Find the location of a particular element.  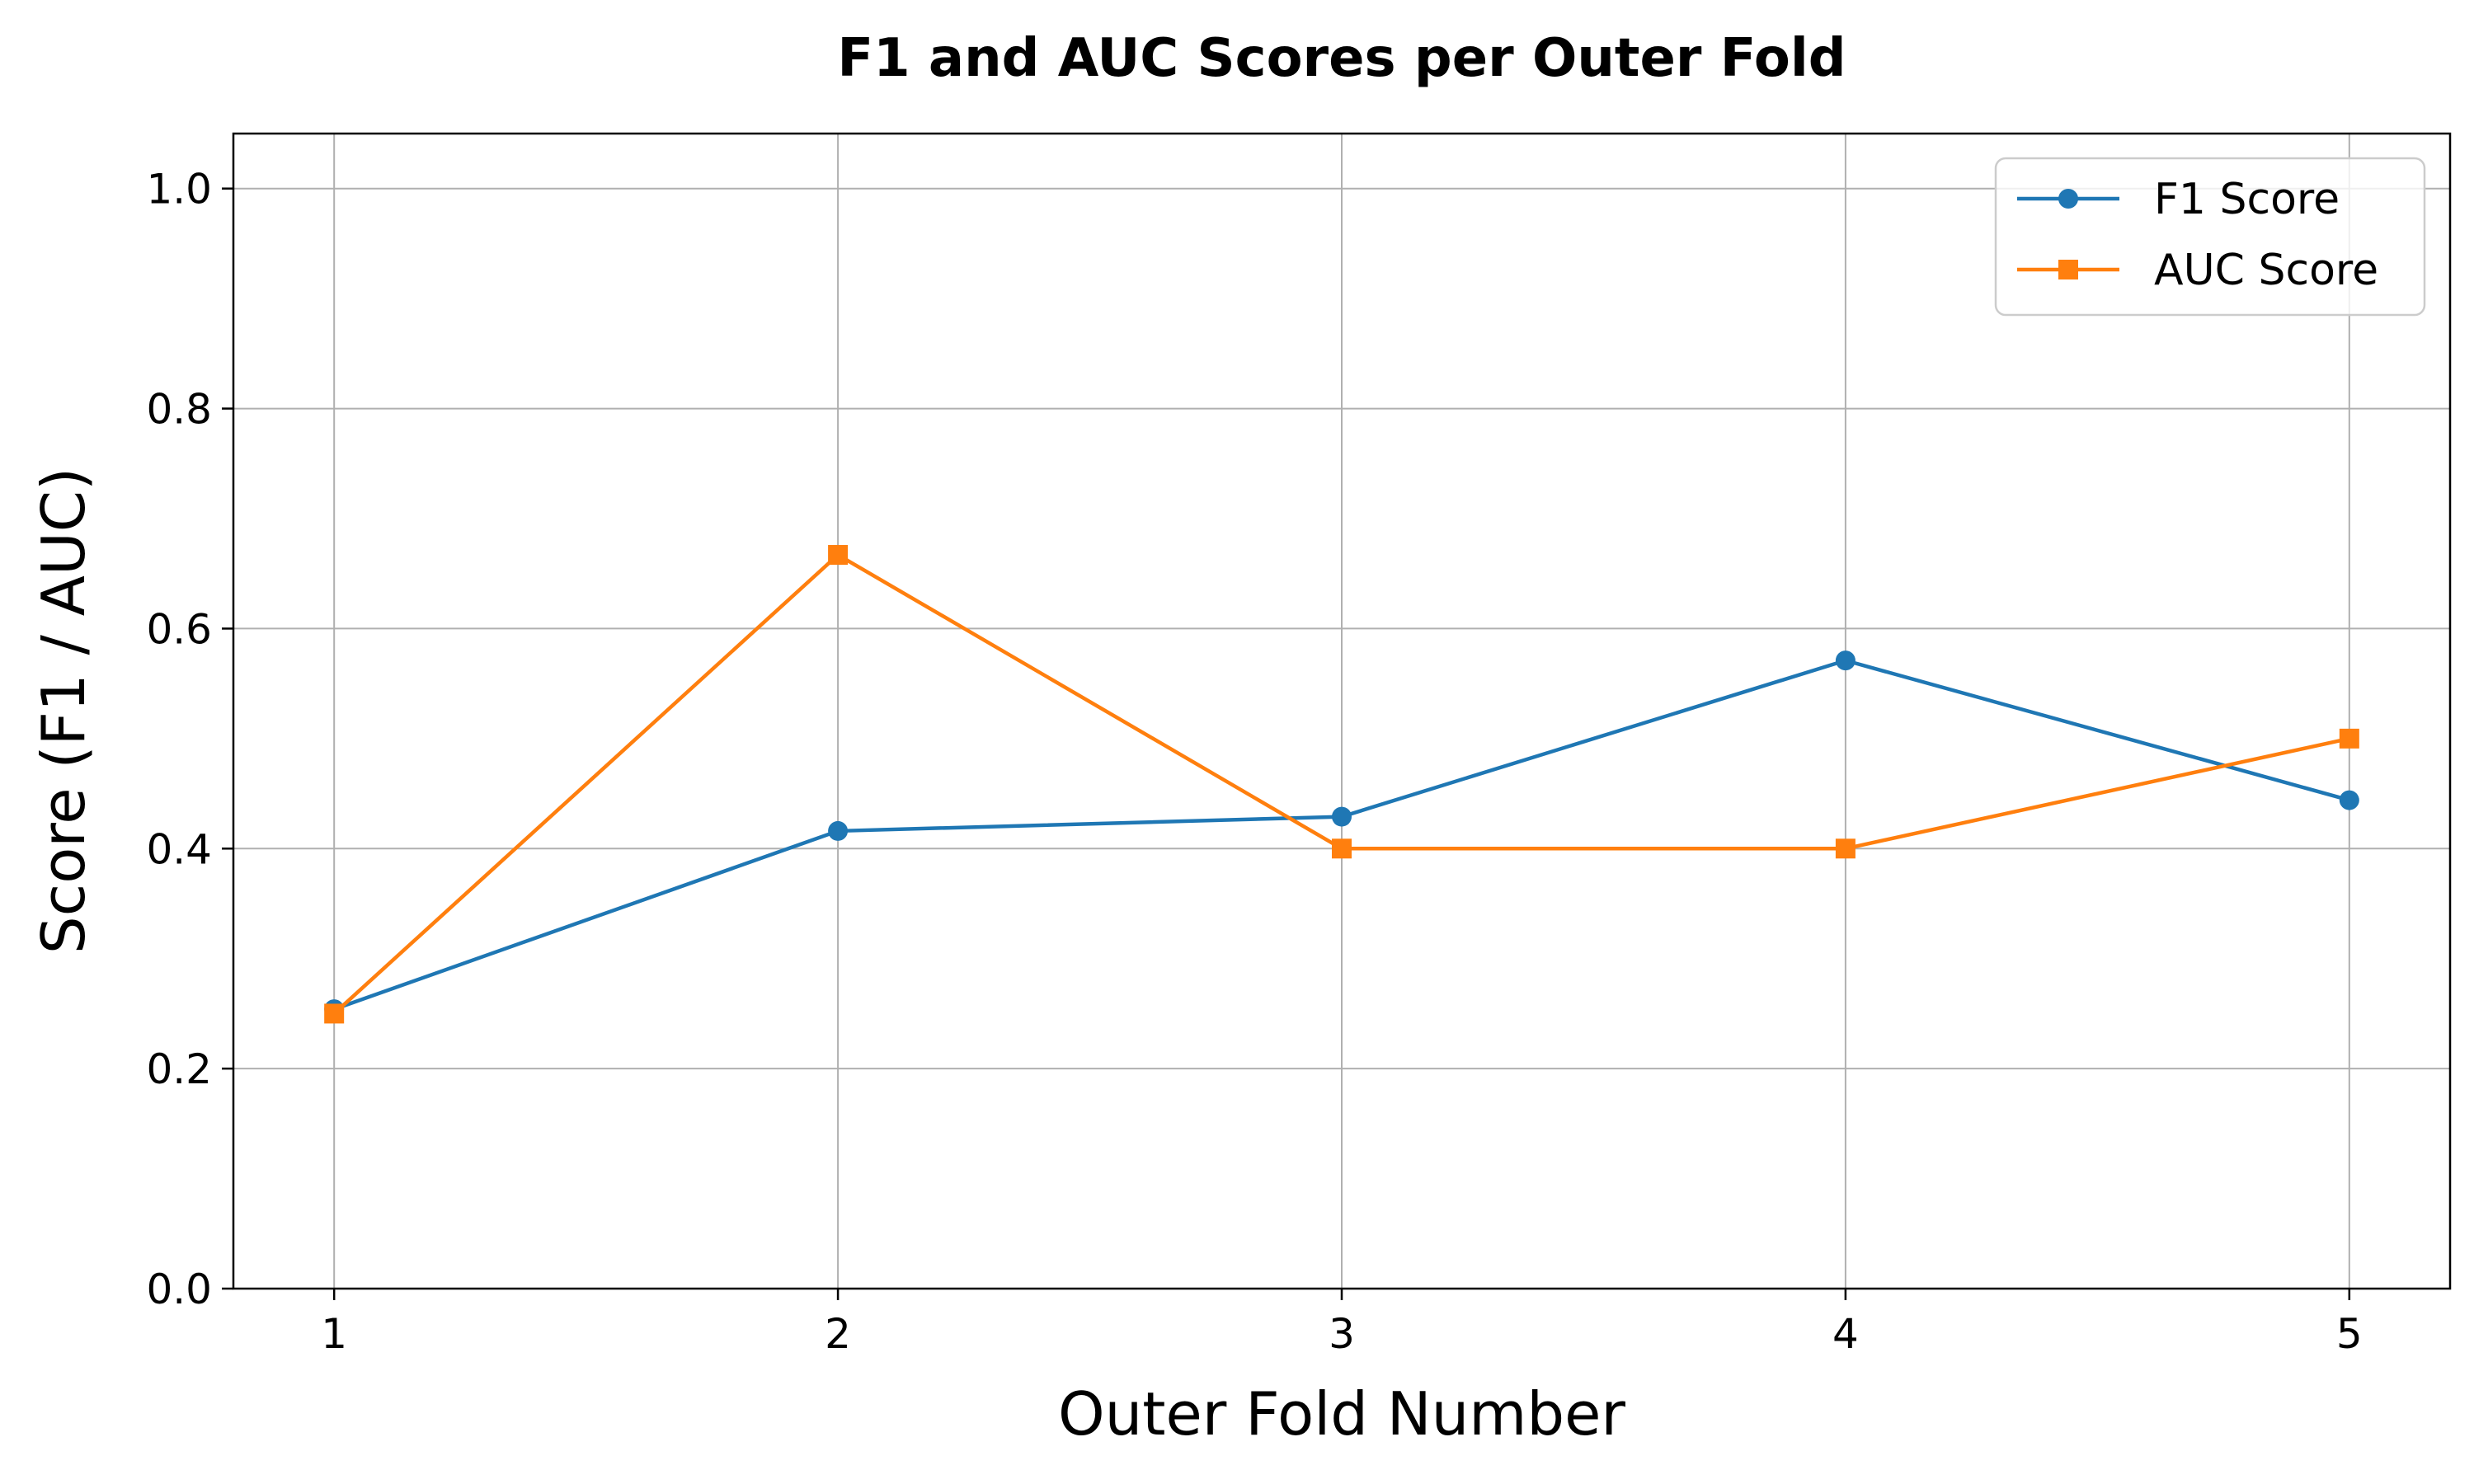

y-axis-label: Score (F1 / AUC) is located at coordinates (63, 710).